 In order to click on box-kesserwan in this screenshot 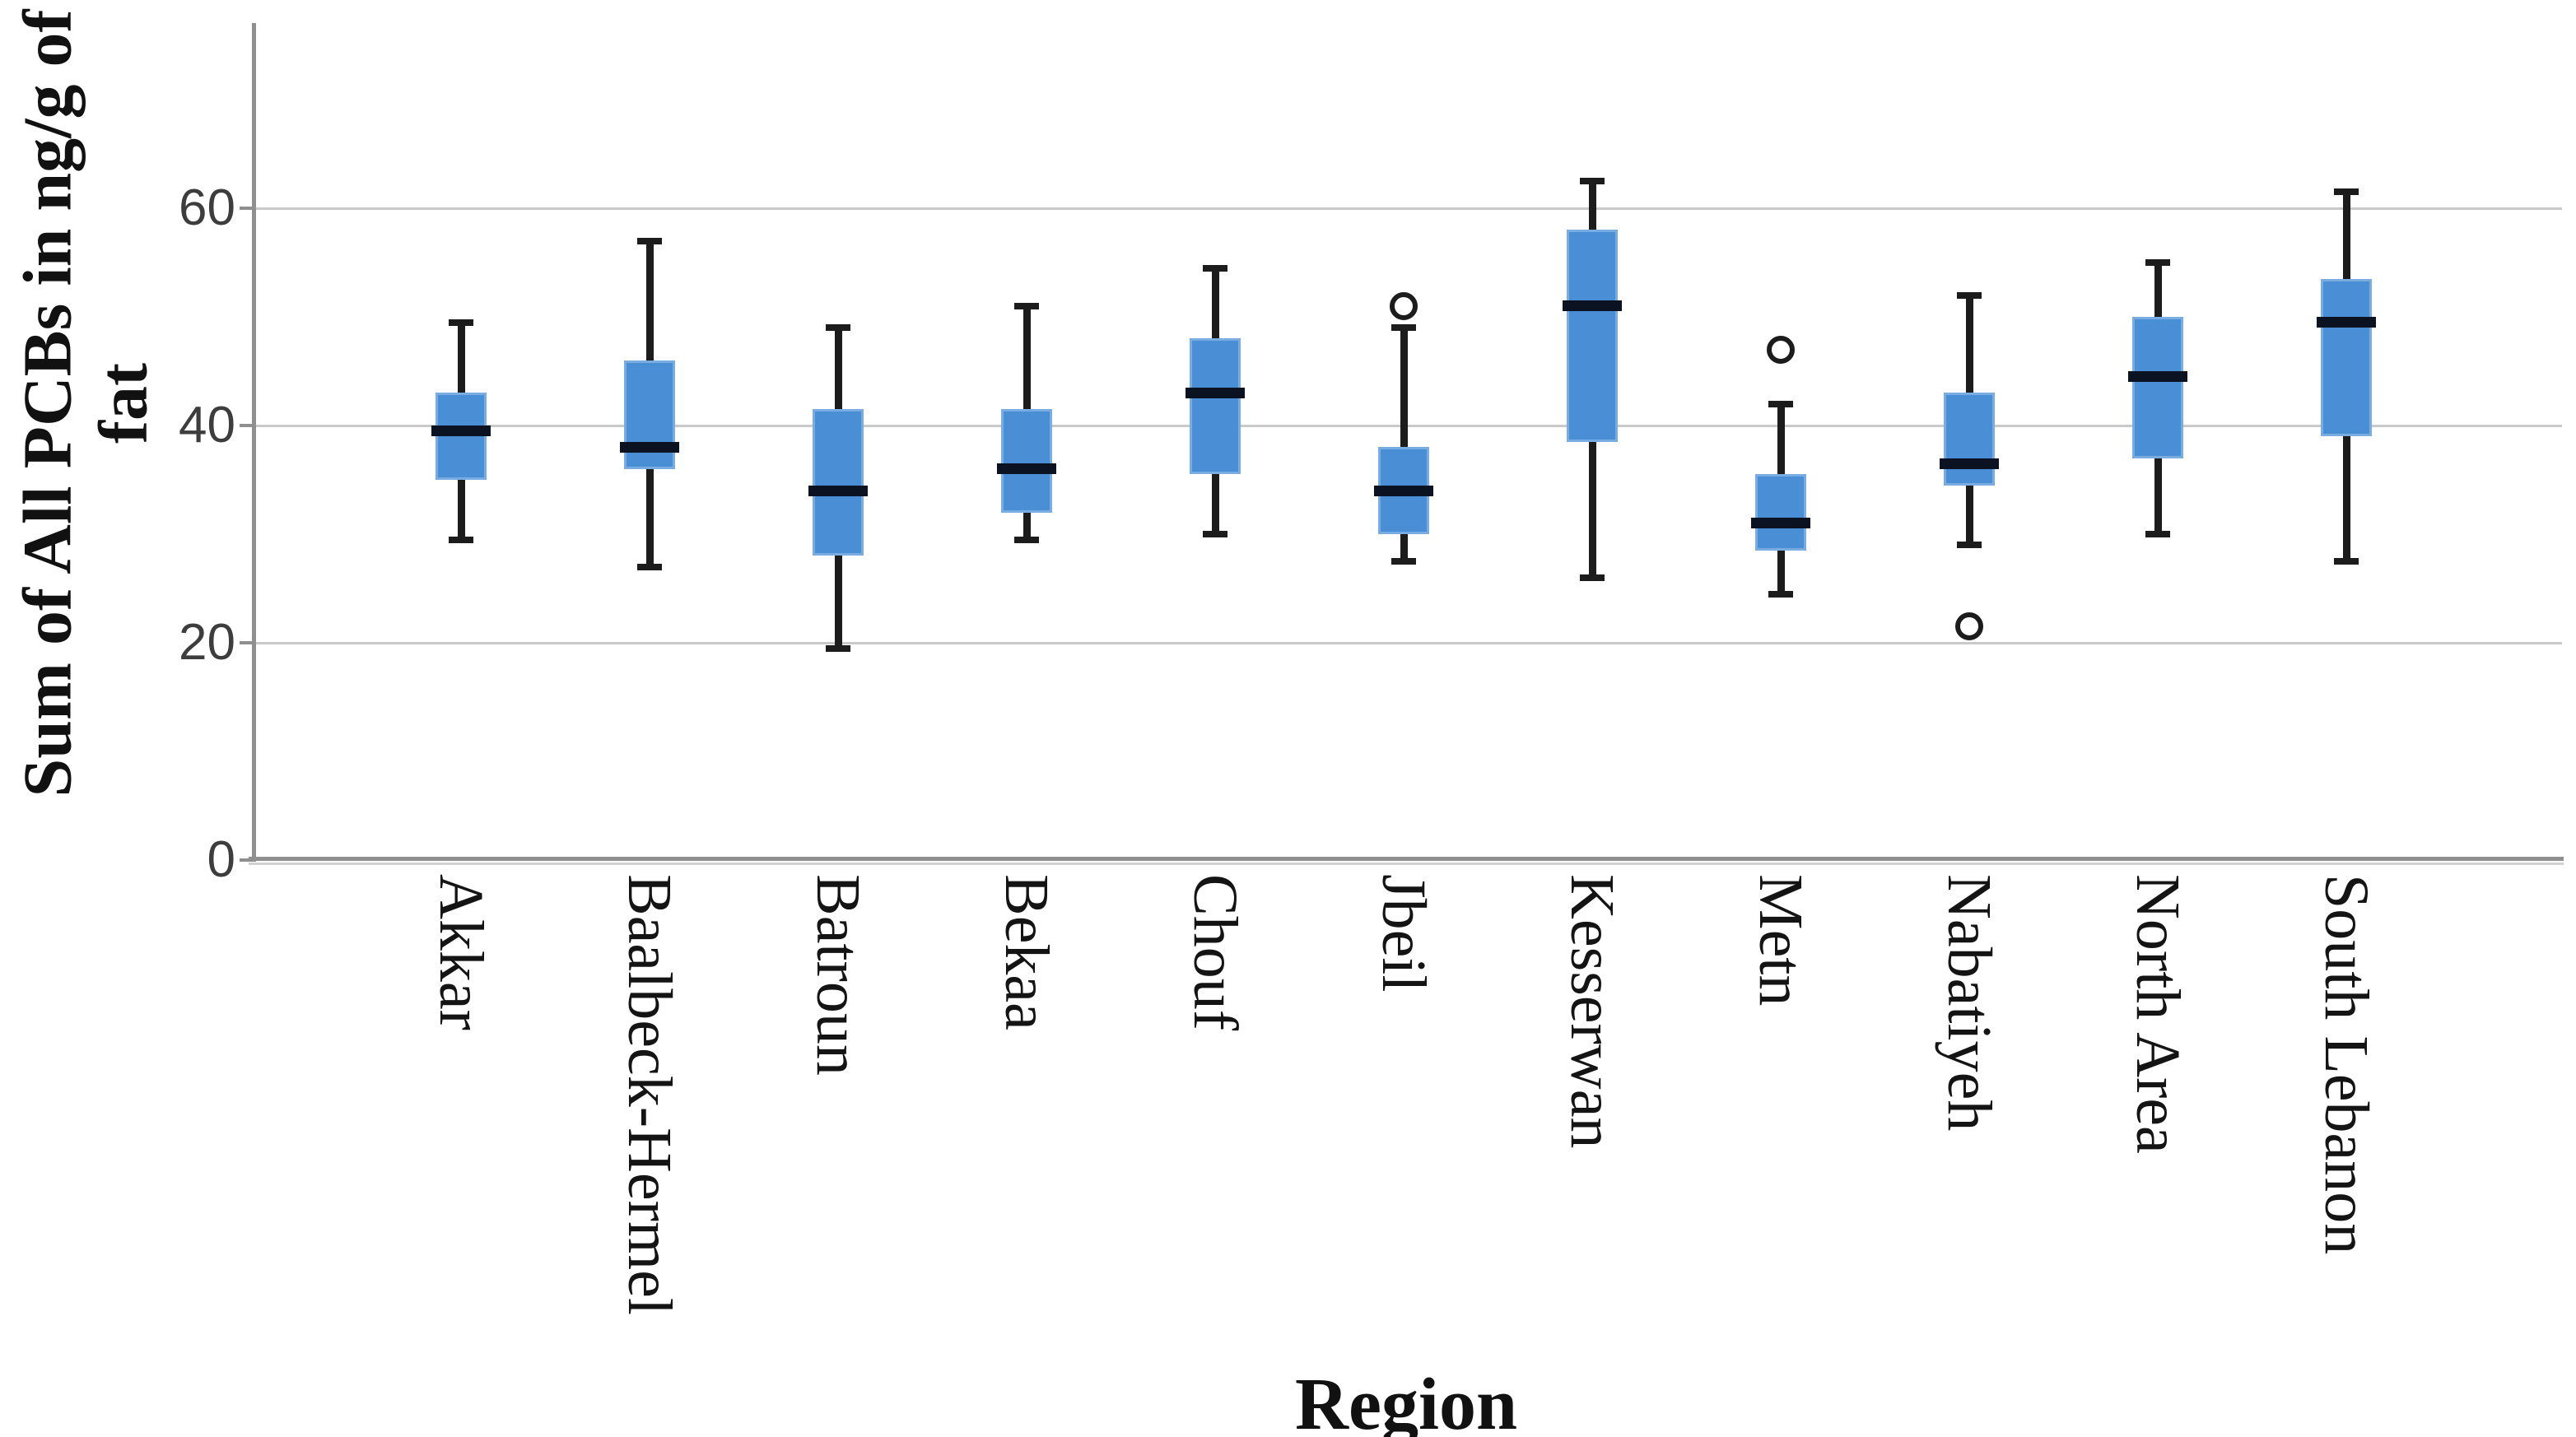, I will do `click(1592, 336)`.